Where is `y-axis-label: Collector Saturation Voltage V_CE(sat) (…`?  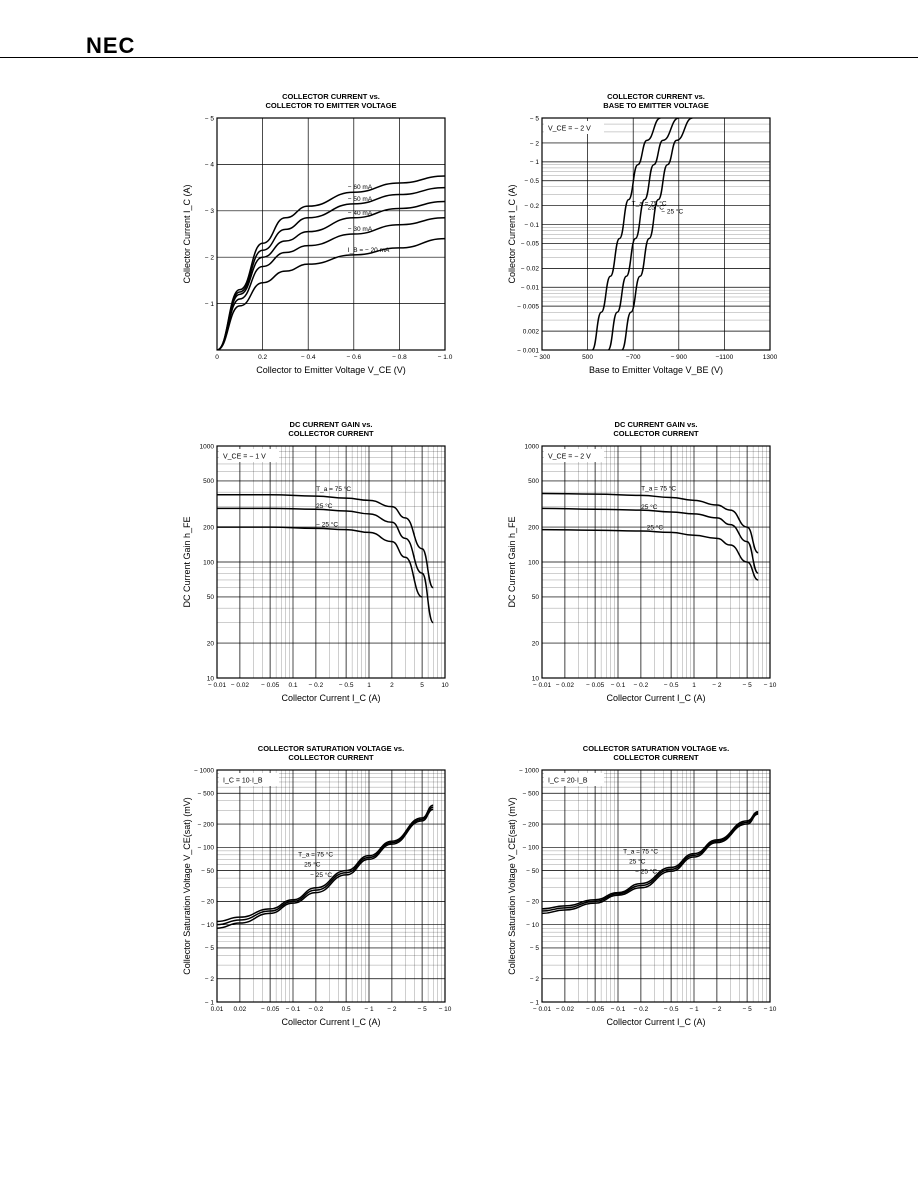 y-axis-label: Collector Saturation Voltage V_CE(sat) (… is located at coordinates (187, 886).